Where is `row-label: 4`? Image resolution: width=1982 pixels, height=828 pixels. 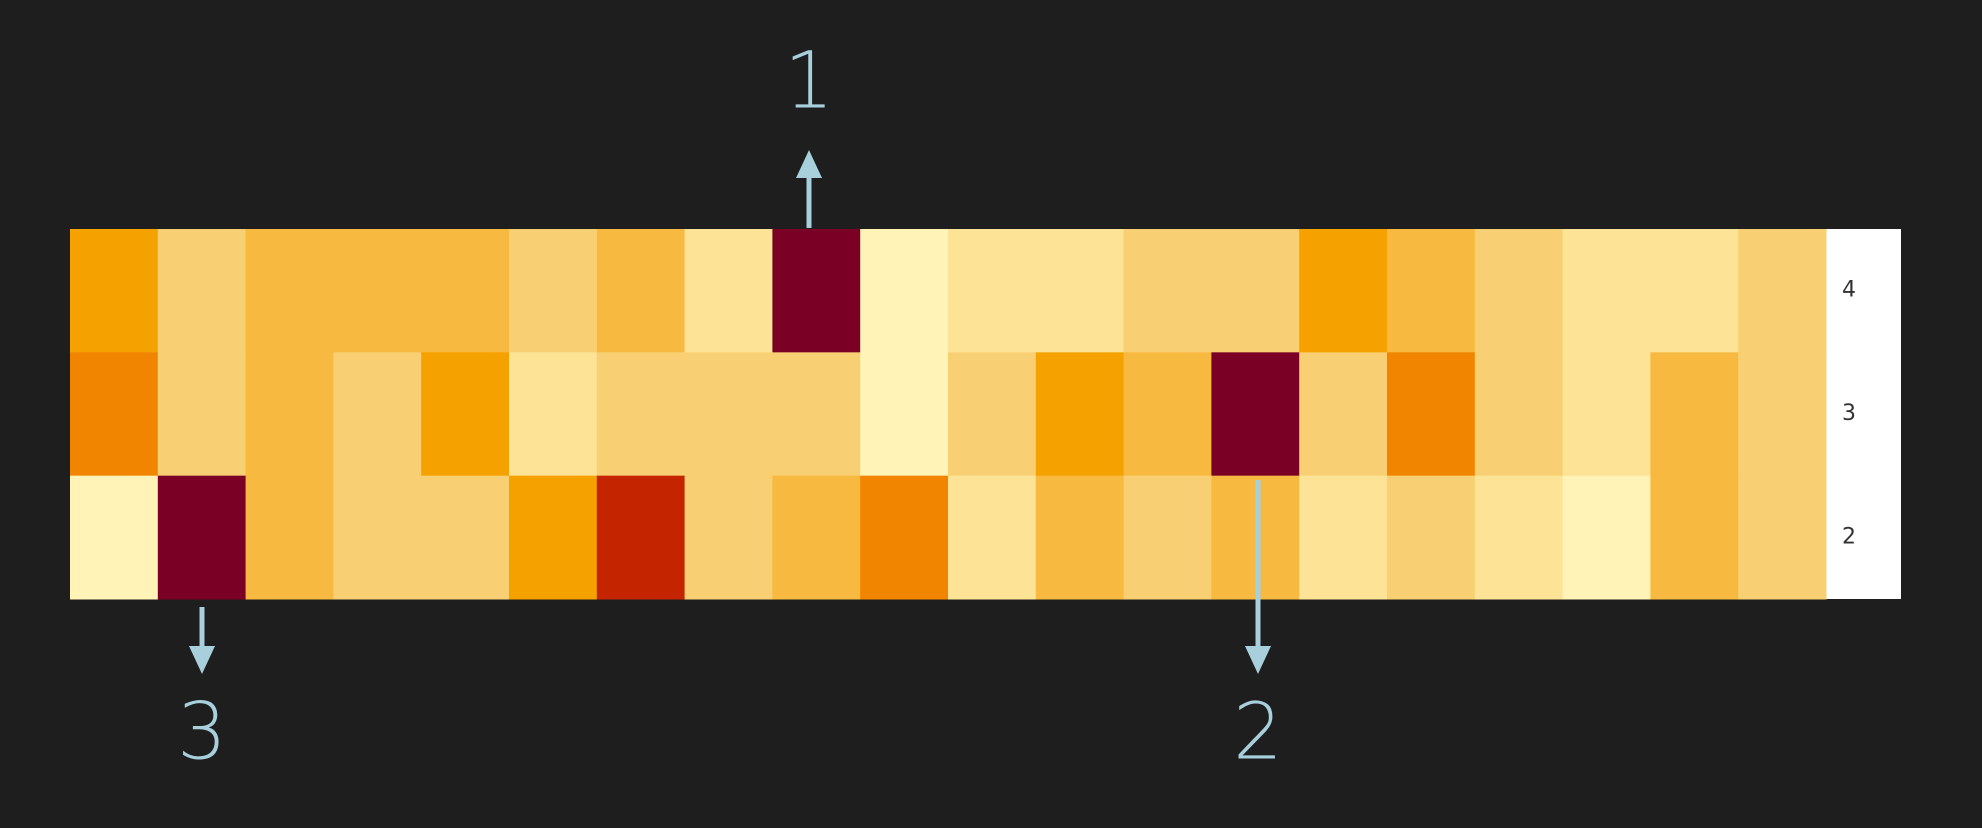
row-label: 4 is located at coordinates (1849, 290).